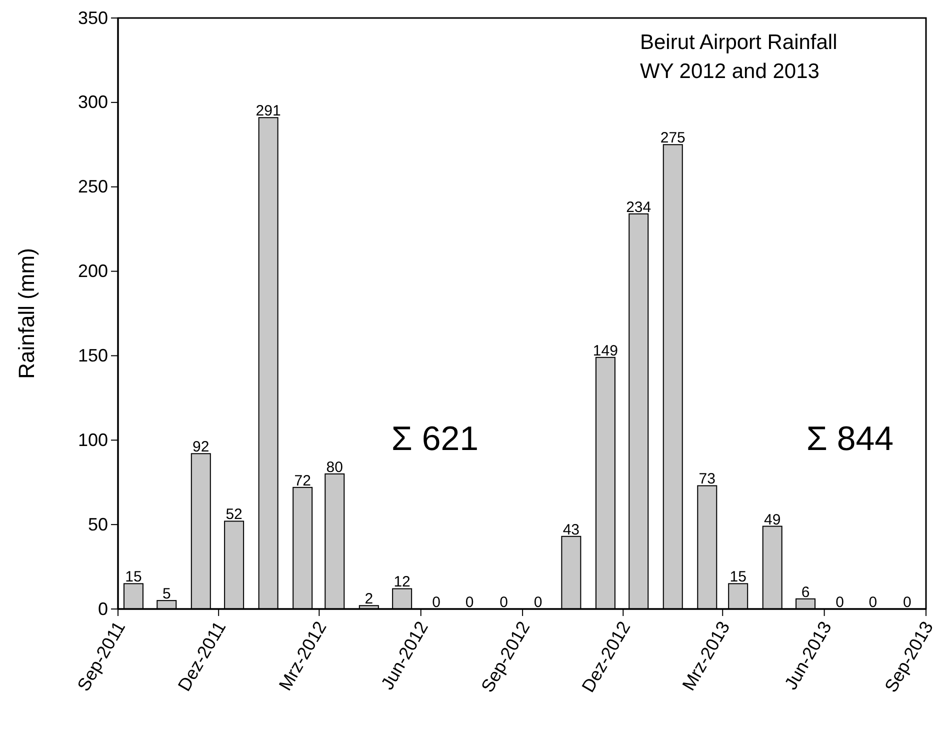 Image resolution: width=945 pixels, height=732 pixels. What do you see at coordinates (302, 481) in the screenshot?
I see `data-label: 72` at bounding box center [302, 481].